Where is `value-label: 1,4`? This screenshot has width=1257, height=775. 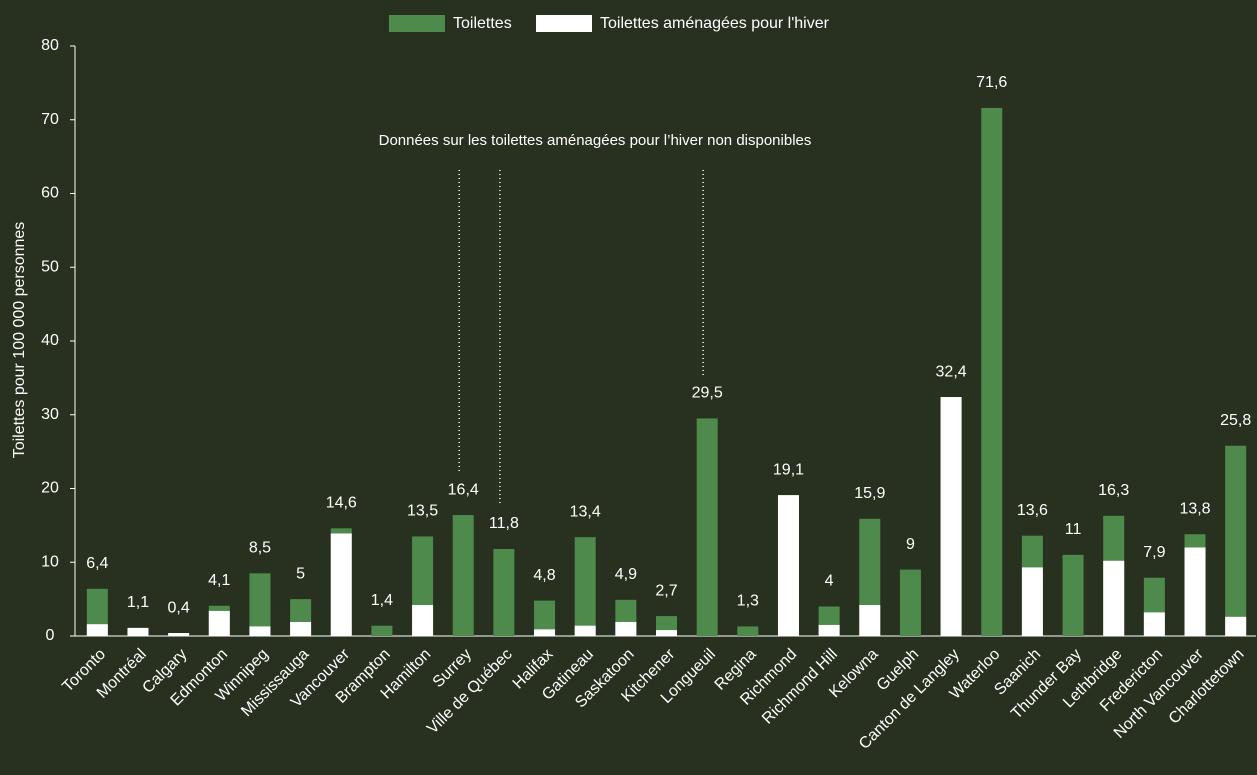 value-label: 1,4 is located at coordinates (382, 600).